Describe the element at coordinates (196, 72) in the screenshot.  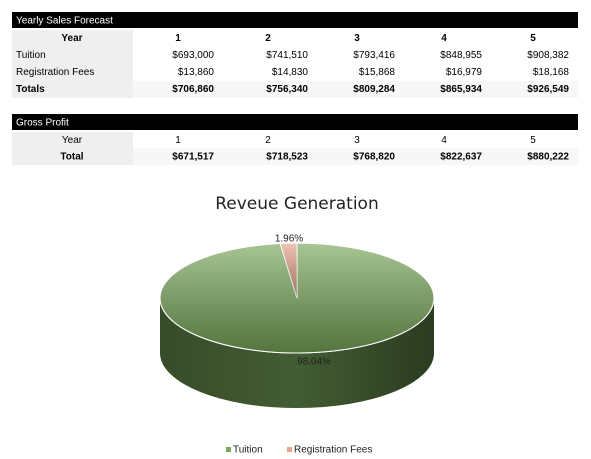
I see `cell: $13,860` at that location.